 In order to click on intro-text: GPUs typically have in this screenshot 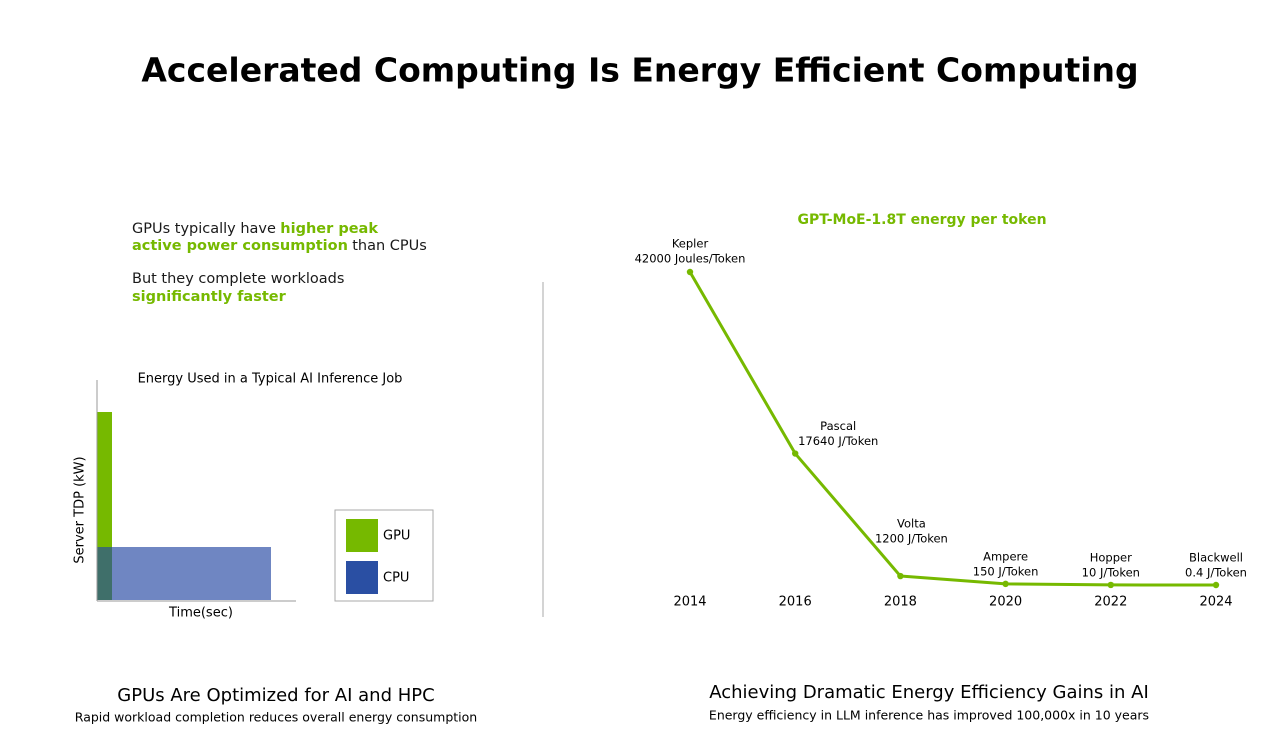, I will do `click(204, 229)`.